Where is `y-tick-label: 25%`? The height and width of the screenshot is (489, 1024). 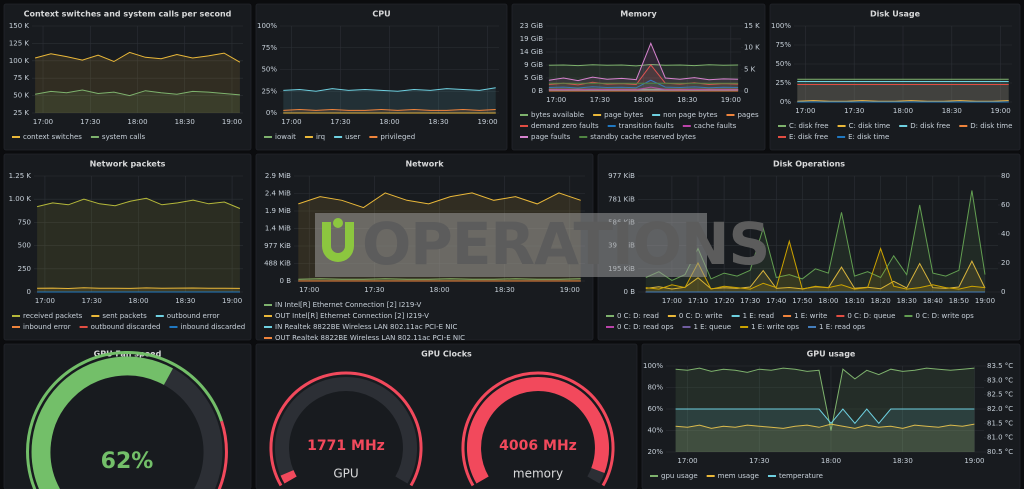
y-tick-label: 25% is located at coordinates (269, 91).